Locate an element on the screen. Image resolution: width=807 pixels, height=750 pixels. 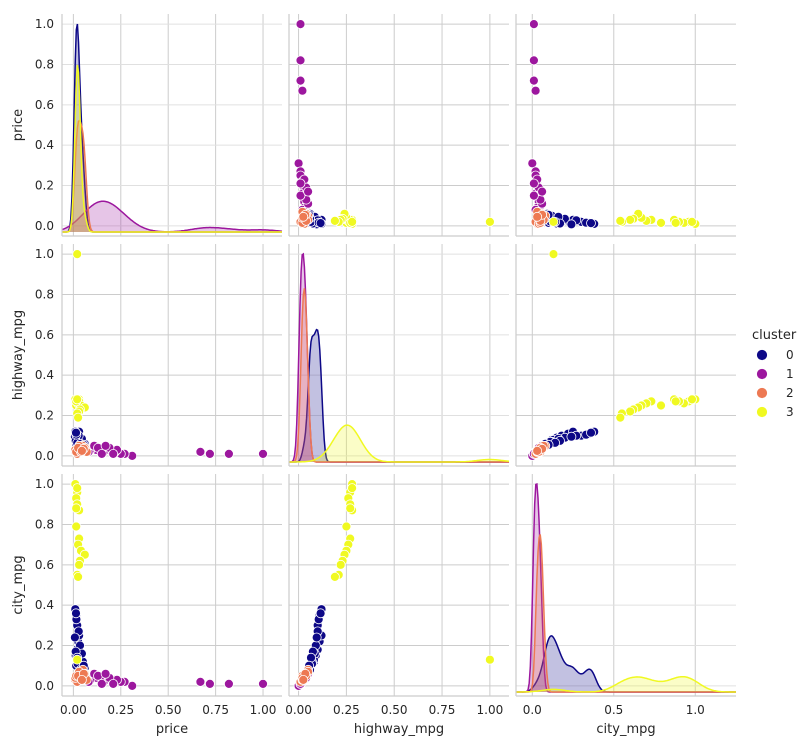
x-axis-label: city_mpg is located at coordinates (625, 729).